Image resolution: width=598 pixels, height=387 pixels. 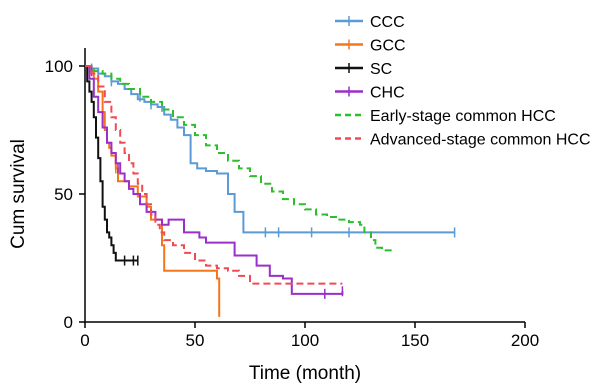 What do you see at coordinates (195, 340) in the screenshot?
I see `x-tick-label: 50` at bounding box center [195, 340].